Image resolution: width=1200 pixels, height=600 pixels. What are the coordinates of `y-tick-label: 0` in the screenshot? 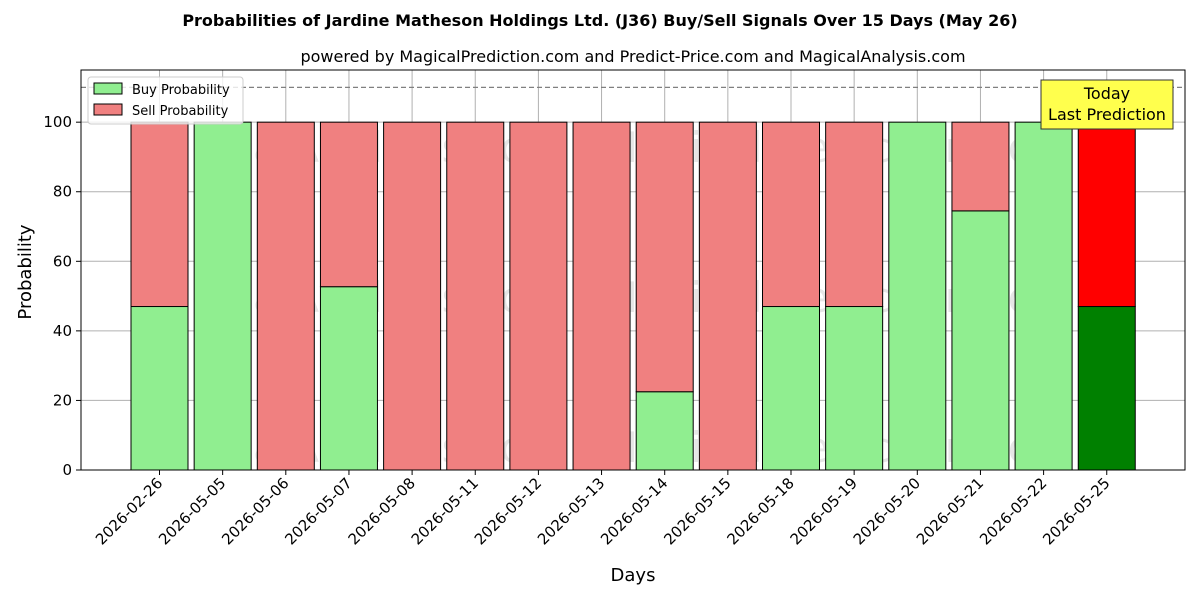 It's located at (67, 470).